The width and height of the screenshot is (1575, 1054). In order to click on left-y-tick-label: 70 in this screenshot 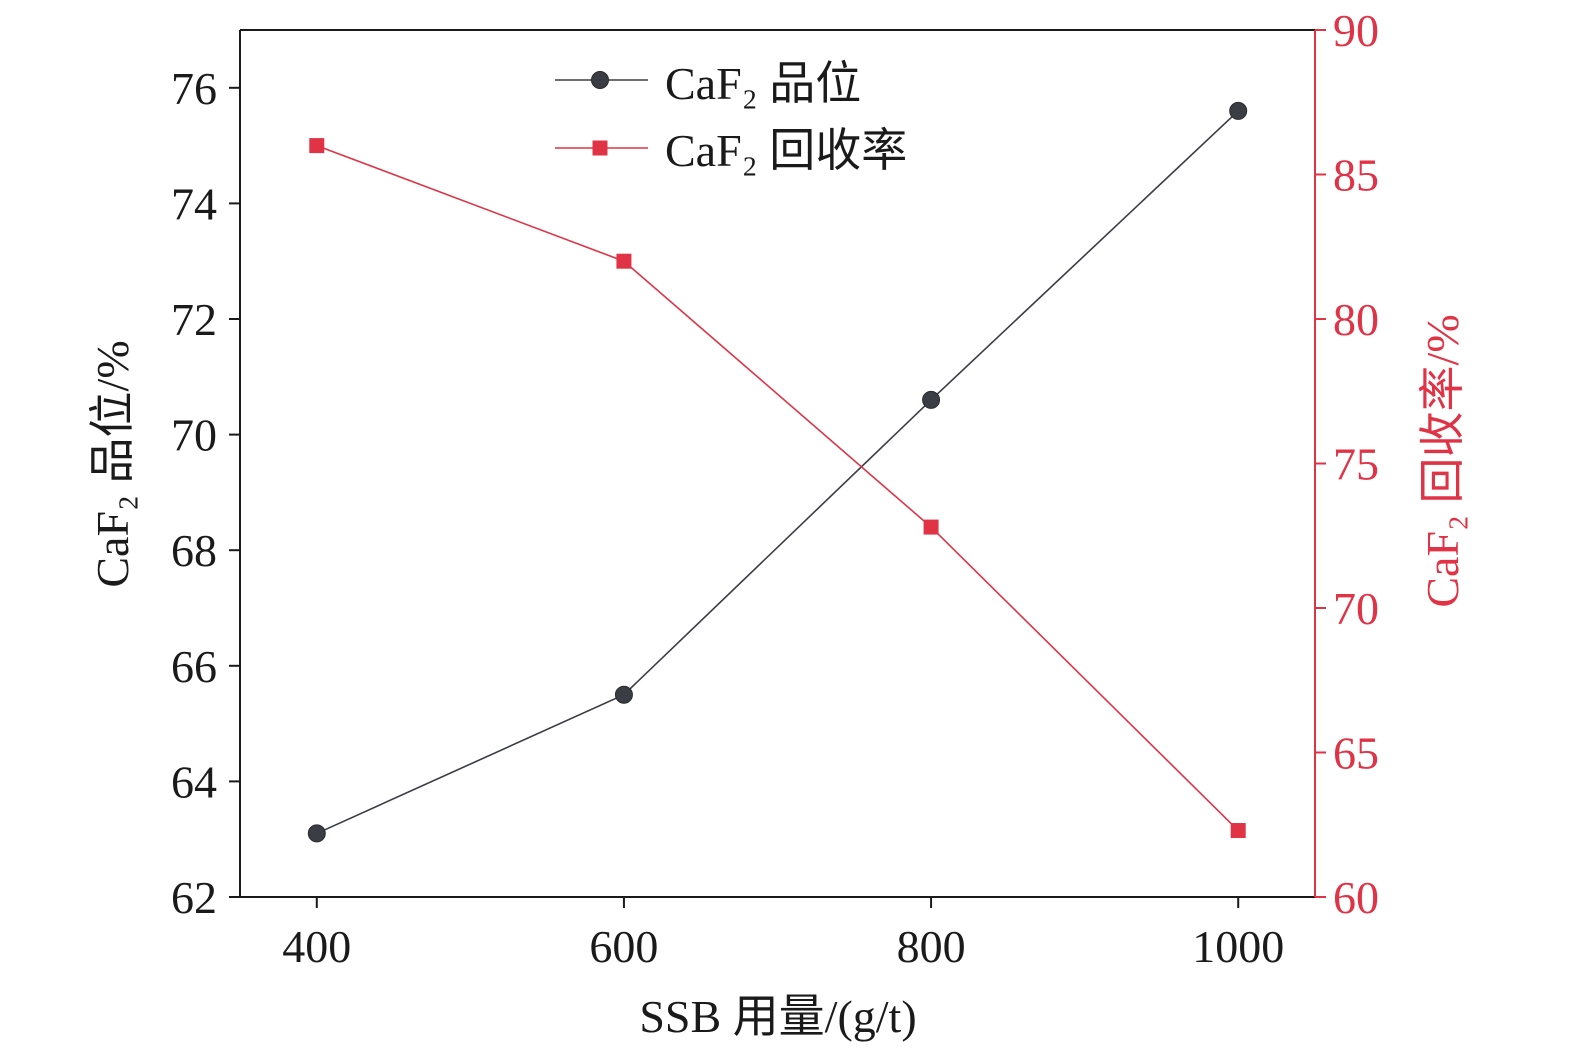, I will do `click(194, 435)`.